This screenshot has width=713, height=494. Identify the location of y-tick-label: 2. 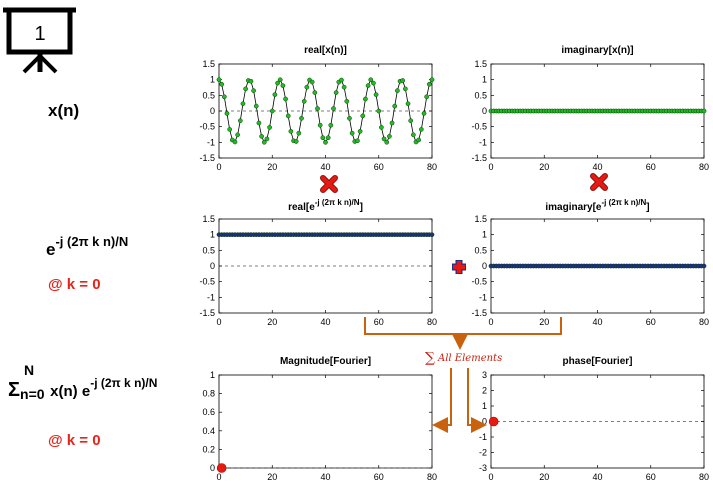
(484, 391).